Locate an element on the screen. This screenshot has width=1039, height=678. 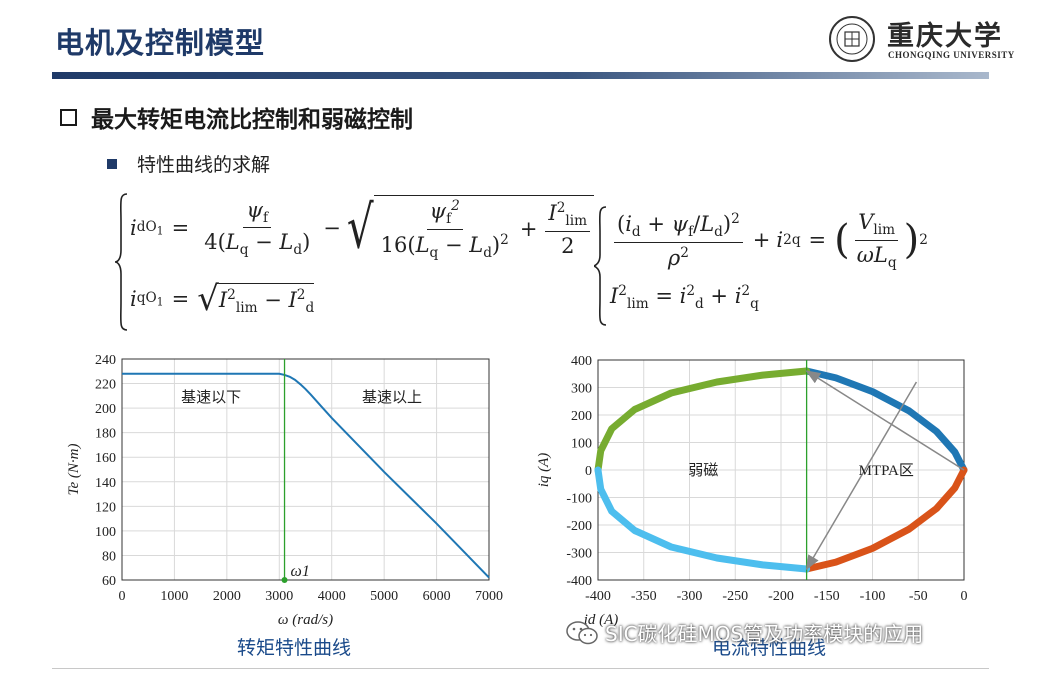
university-seal is located at coordinates (852, 39).